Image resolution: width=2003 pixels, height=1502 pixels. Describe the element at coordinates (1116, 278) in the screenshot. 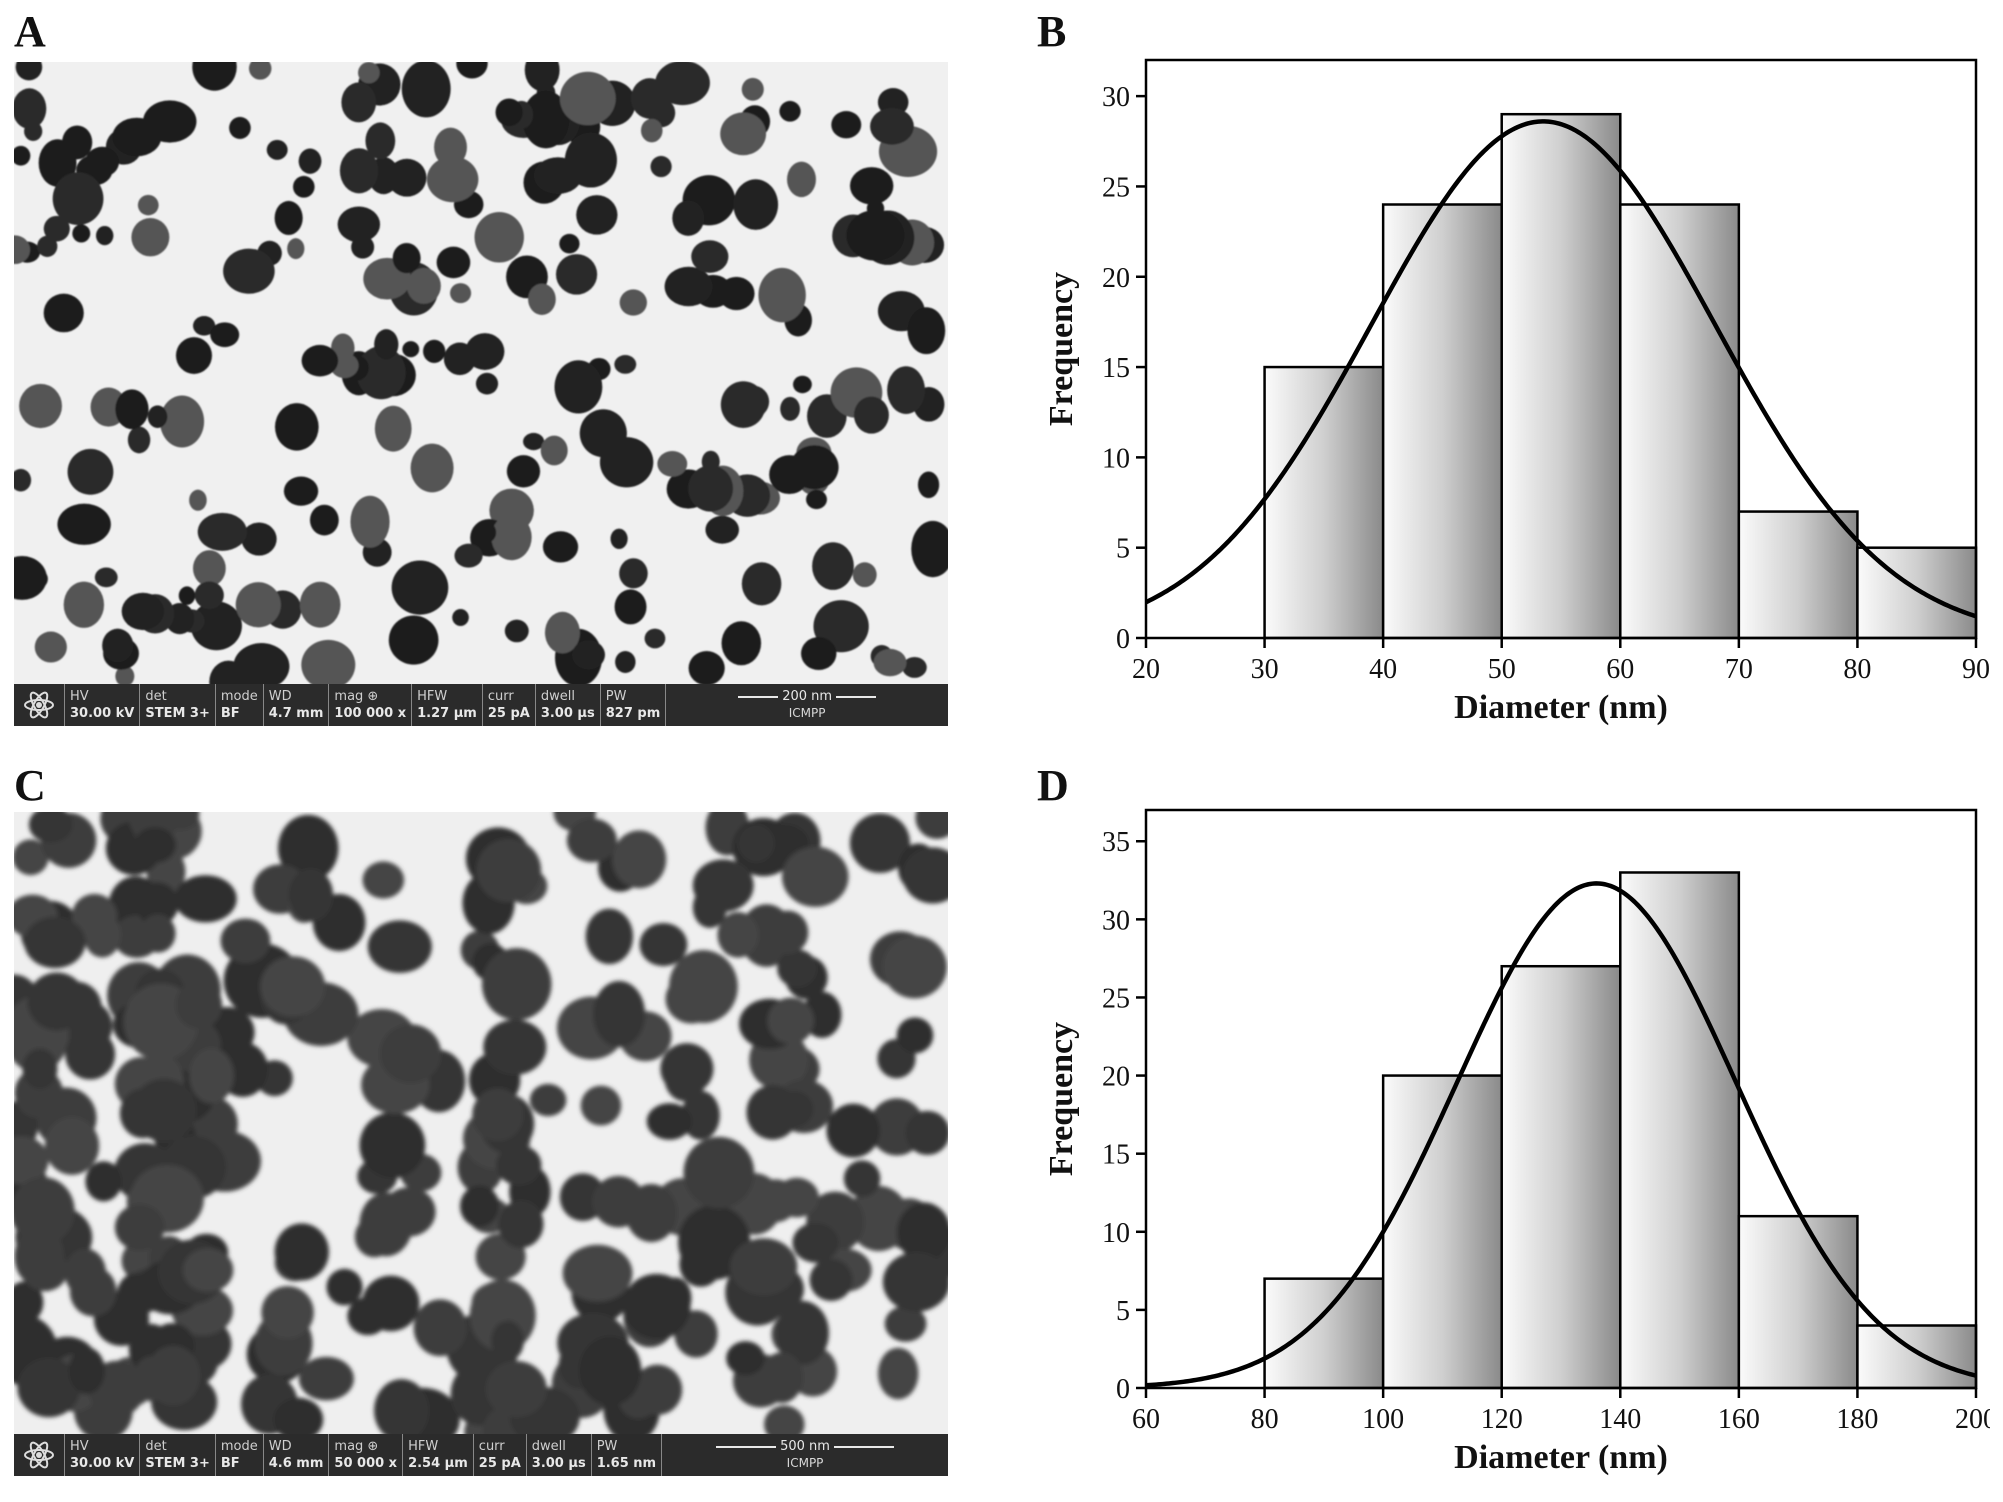

I see `y-tick-label: 20` at that location.